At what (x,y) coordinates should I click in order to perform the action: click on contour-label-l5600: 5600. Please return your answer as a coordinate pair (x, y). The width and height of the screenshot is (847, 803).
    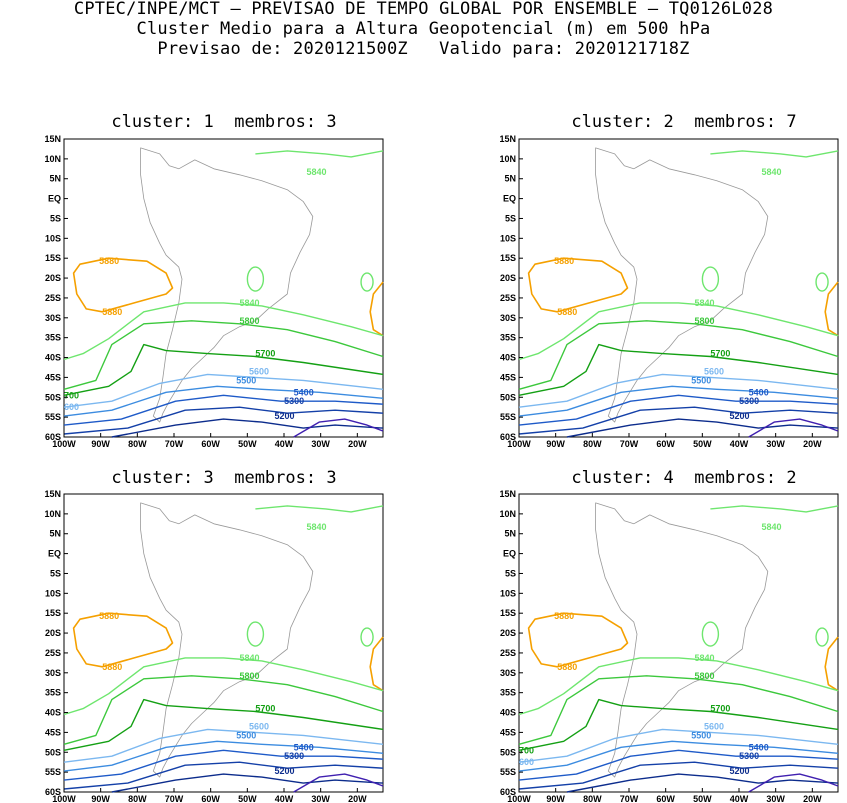
    Looking at the image, I should click on (714, 371).